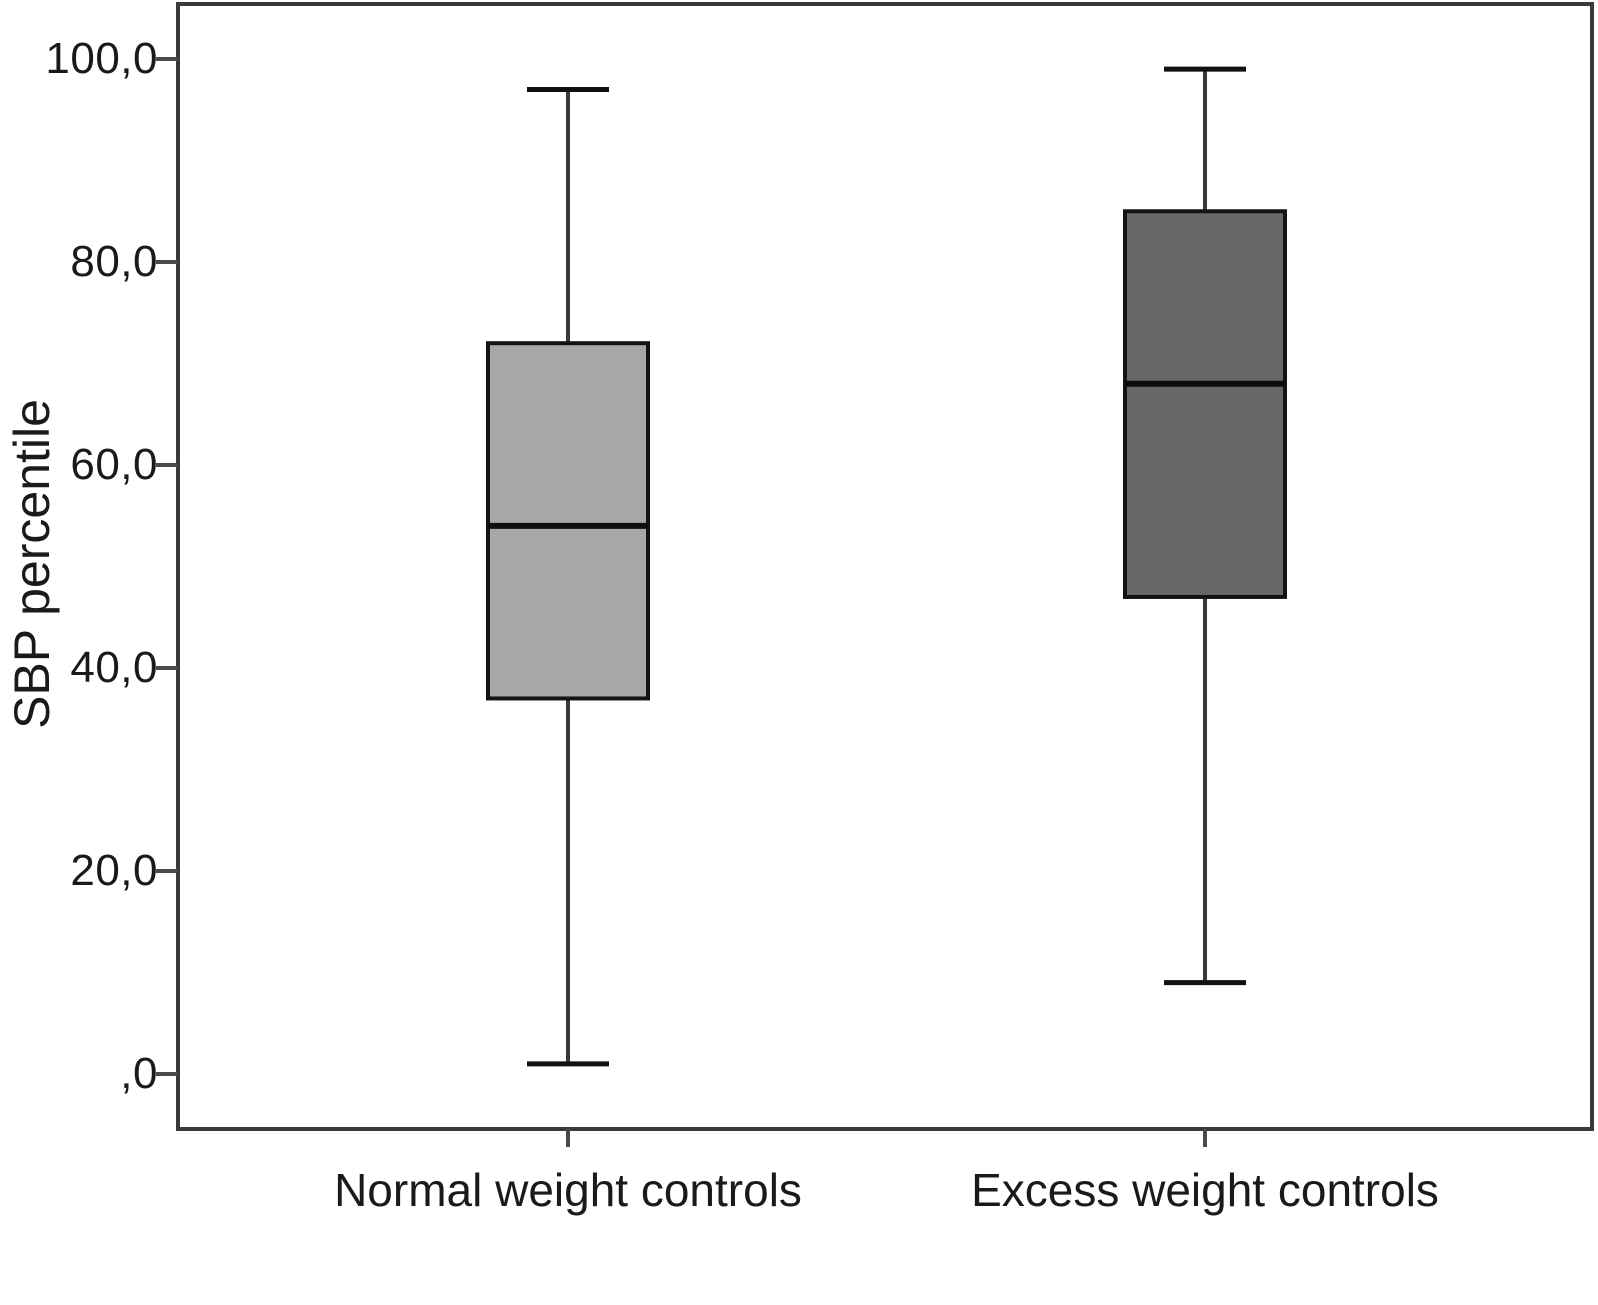  What do you see at coordinates (114, 261) in the screenshot?
I see `y-tick-label: 80,0` at bounding box center [114, 261].